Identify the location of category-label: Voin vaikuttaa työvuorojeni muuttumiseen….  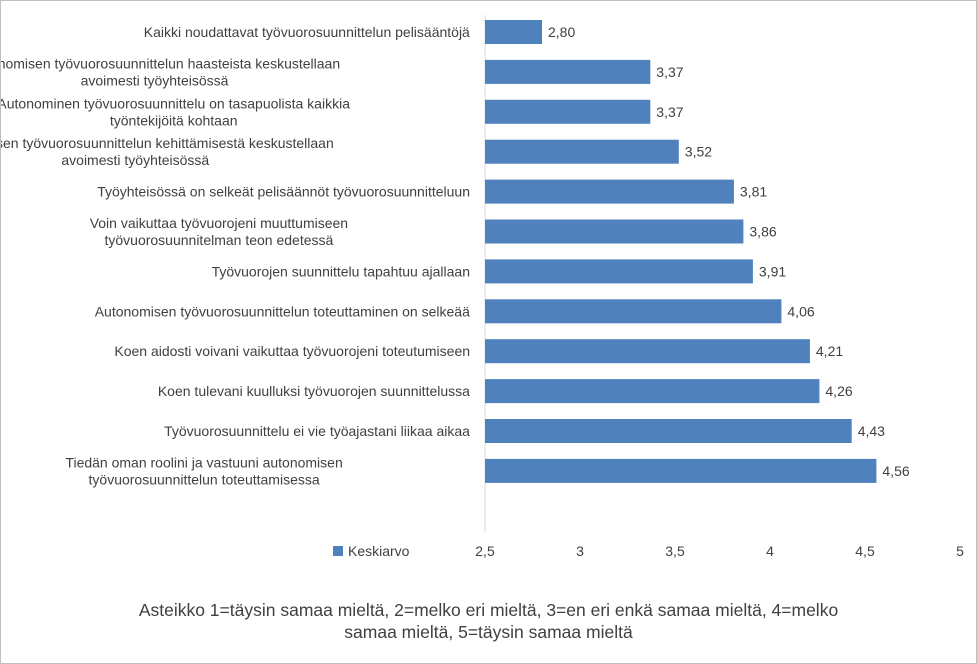
(219, 231).